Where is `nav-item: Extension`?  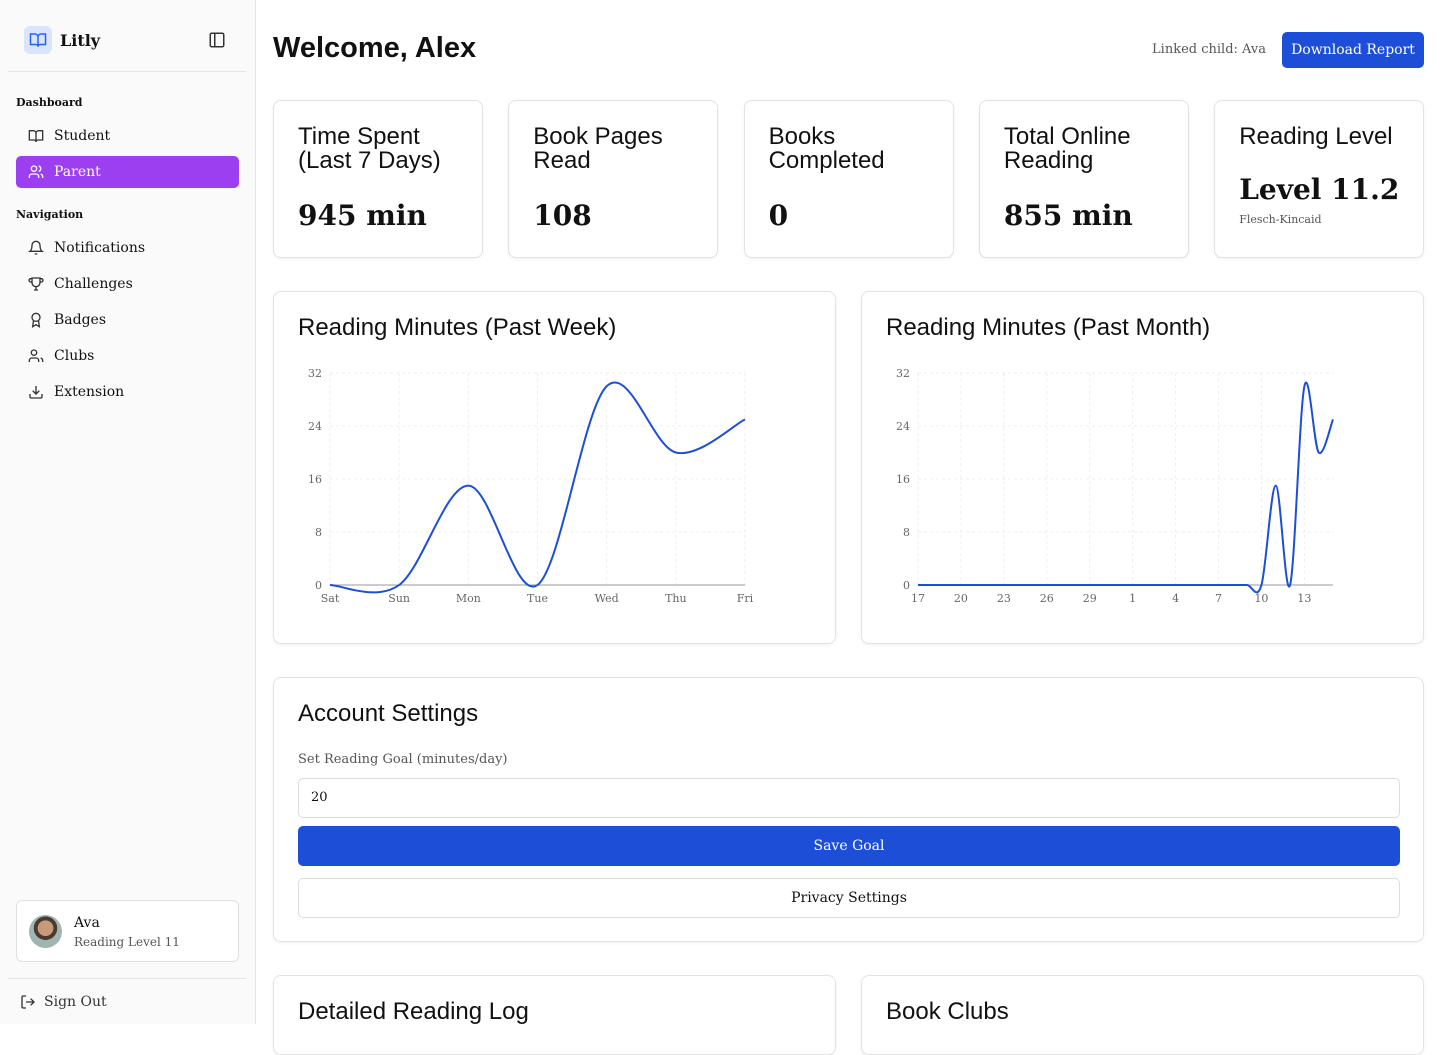
nav-item: Extension is located at coordinates (127, 392).